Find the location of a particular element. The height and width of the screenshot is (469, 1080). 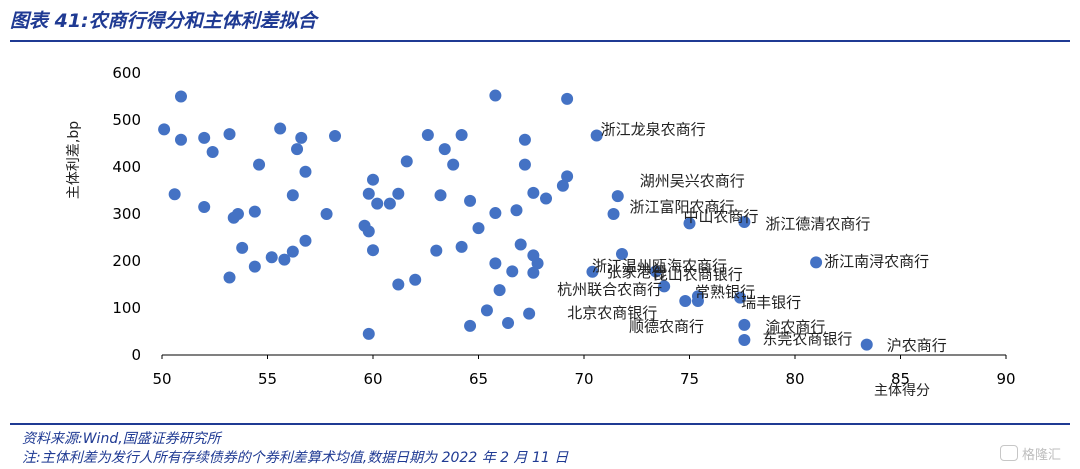

y-tick-label: 100 is located at coordinates (126, 308).